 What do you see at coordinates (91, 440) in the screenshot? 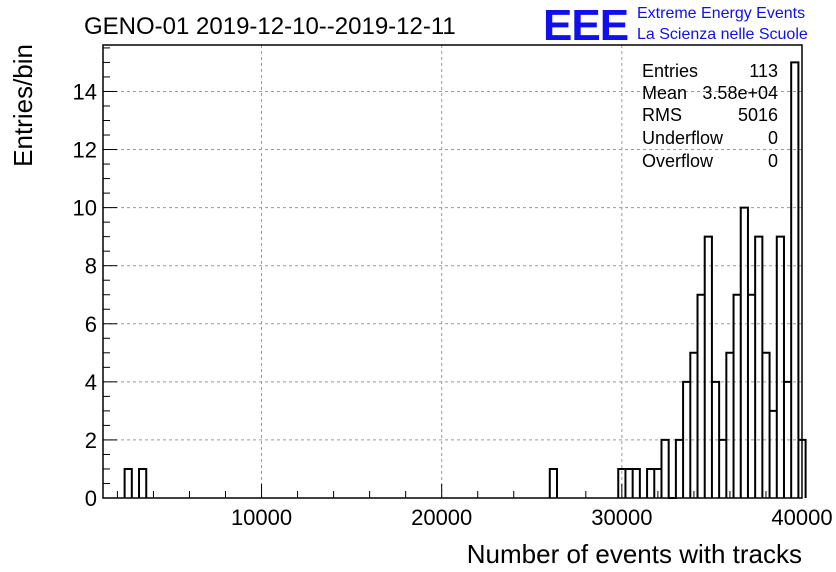
I see `y-tick-label: 2` at bounding box center [91, 440].